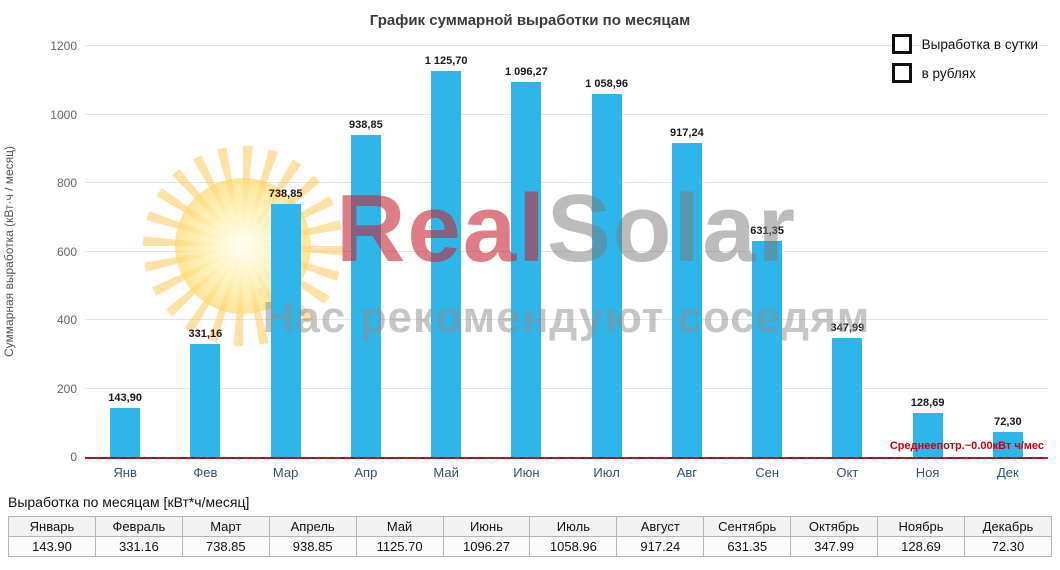 This screenshot has width=1060, height=570. Describe the element at coordinates (566, 472) in the screenshot. I see `x-axis-labels: Янв Фев Мар Апр Май Июн Июл Авг Сен Окт Ноя Дек` at that location.